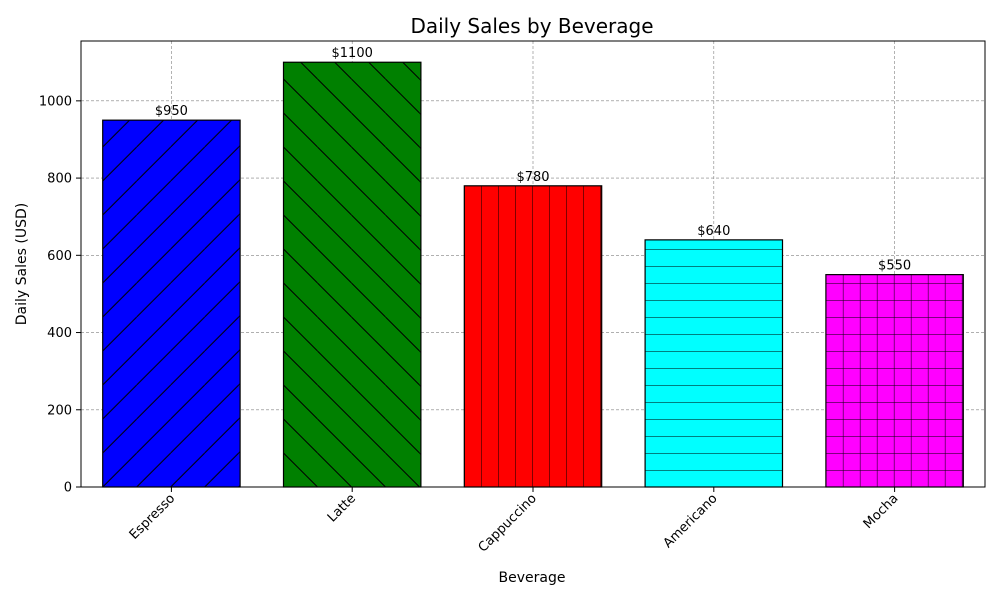 The image size is (1000, 600). What do you see at coordinates (894, 381) in the screenshot?
I see `bar-mocha` at bounding box center [894, 381].